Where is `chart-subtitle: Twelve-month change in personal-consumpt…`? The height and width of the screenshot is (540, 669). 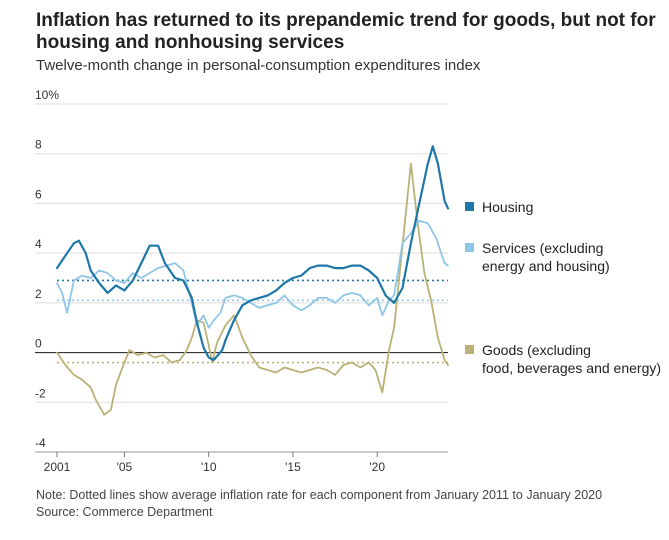
chart-subtitle: Twelve-month change in personal-consumpt… is located at coordinates (258, 65).